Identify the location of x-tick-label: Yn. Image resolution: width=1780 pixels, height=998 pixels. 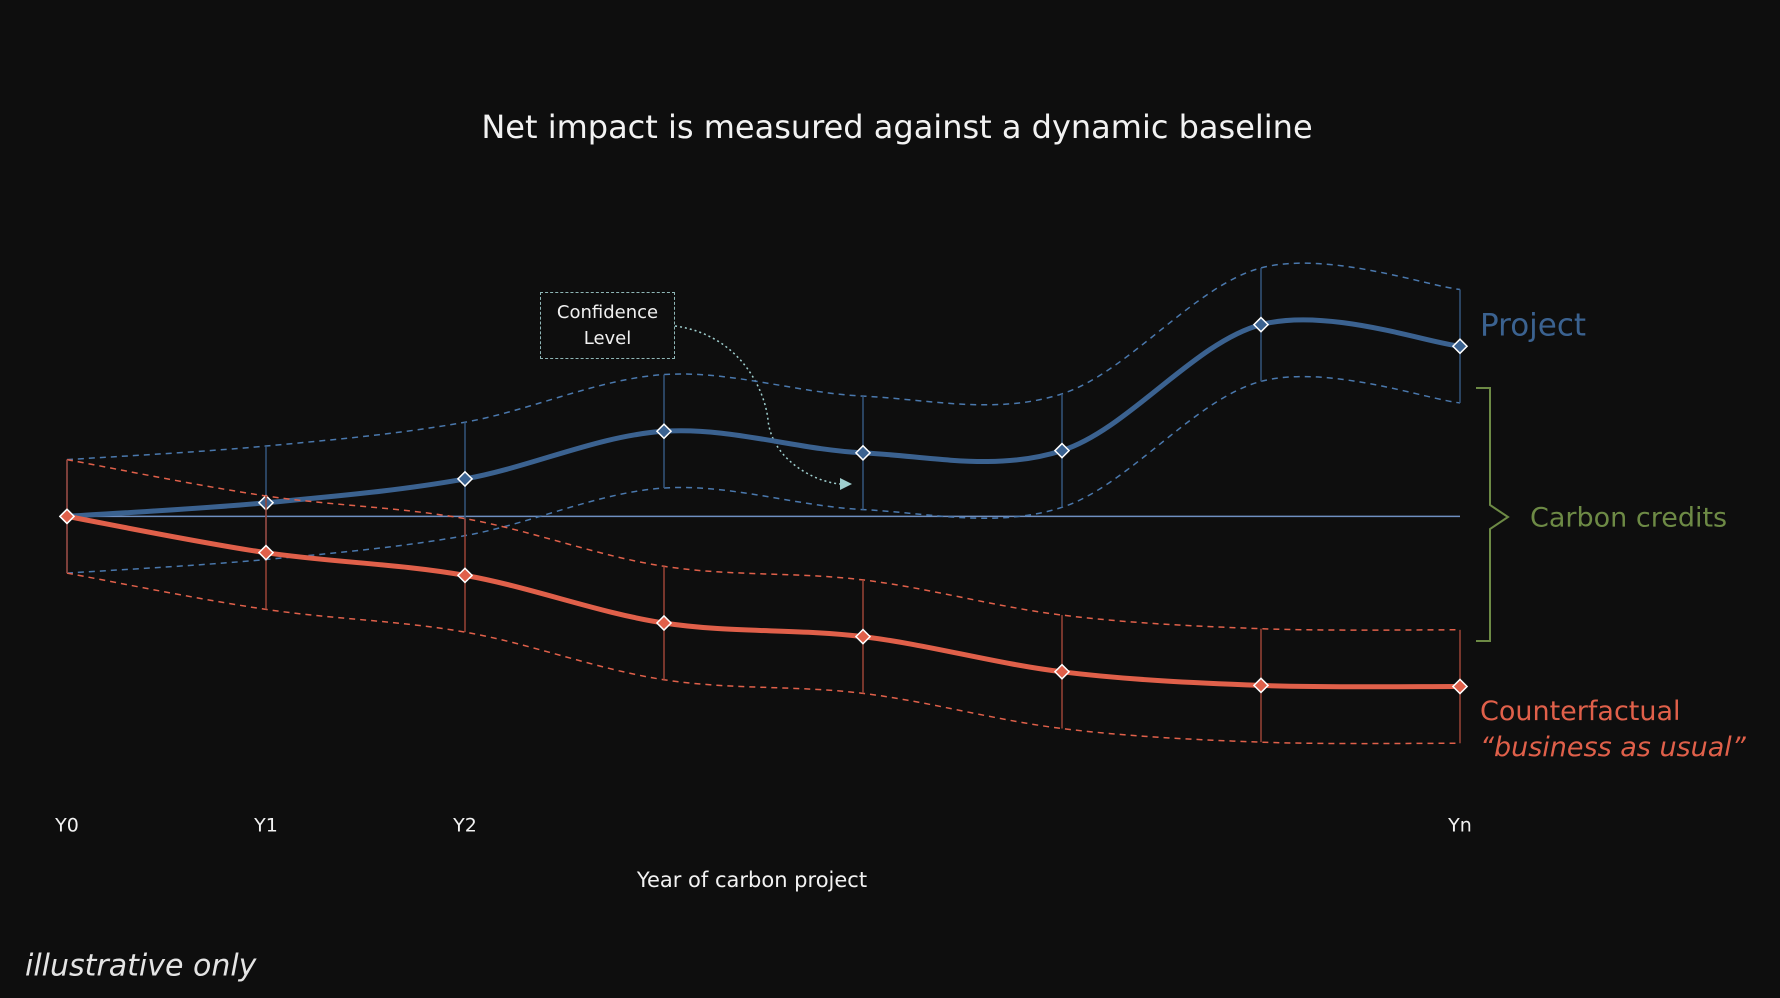
(1459, 826).